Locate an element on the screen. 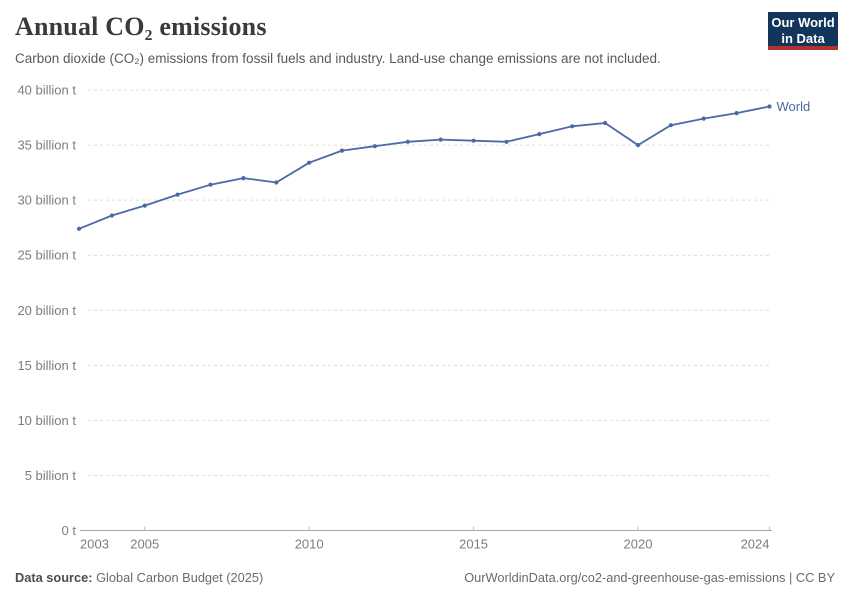  x-tick-label: 2003 is located at coordinates (94, 544).